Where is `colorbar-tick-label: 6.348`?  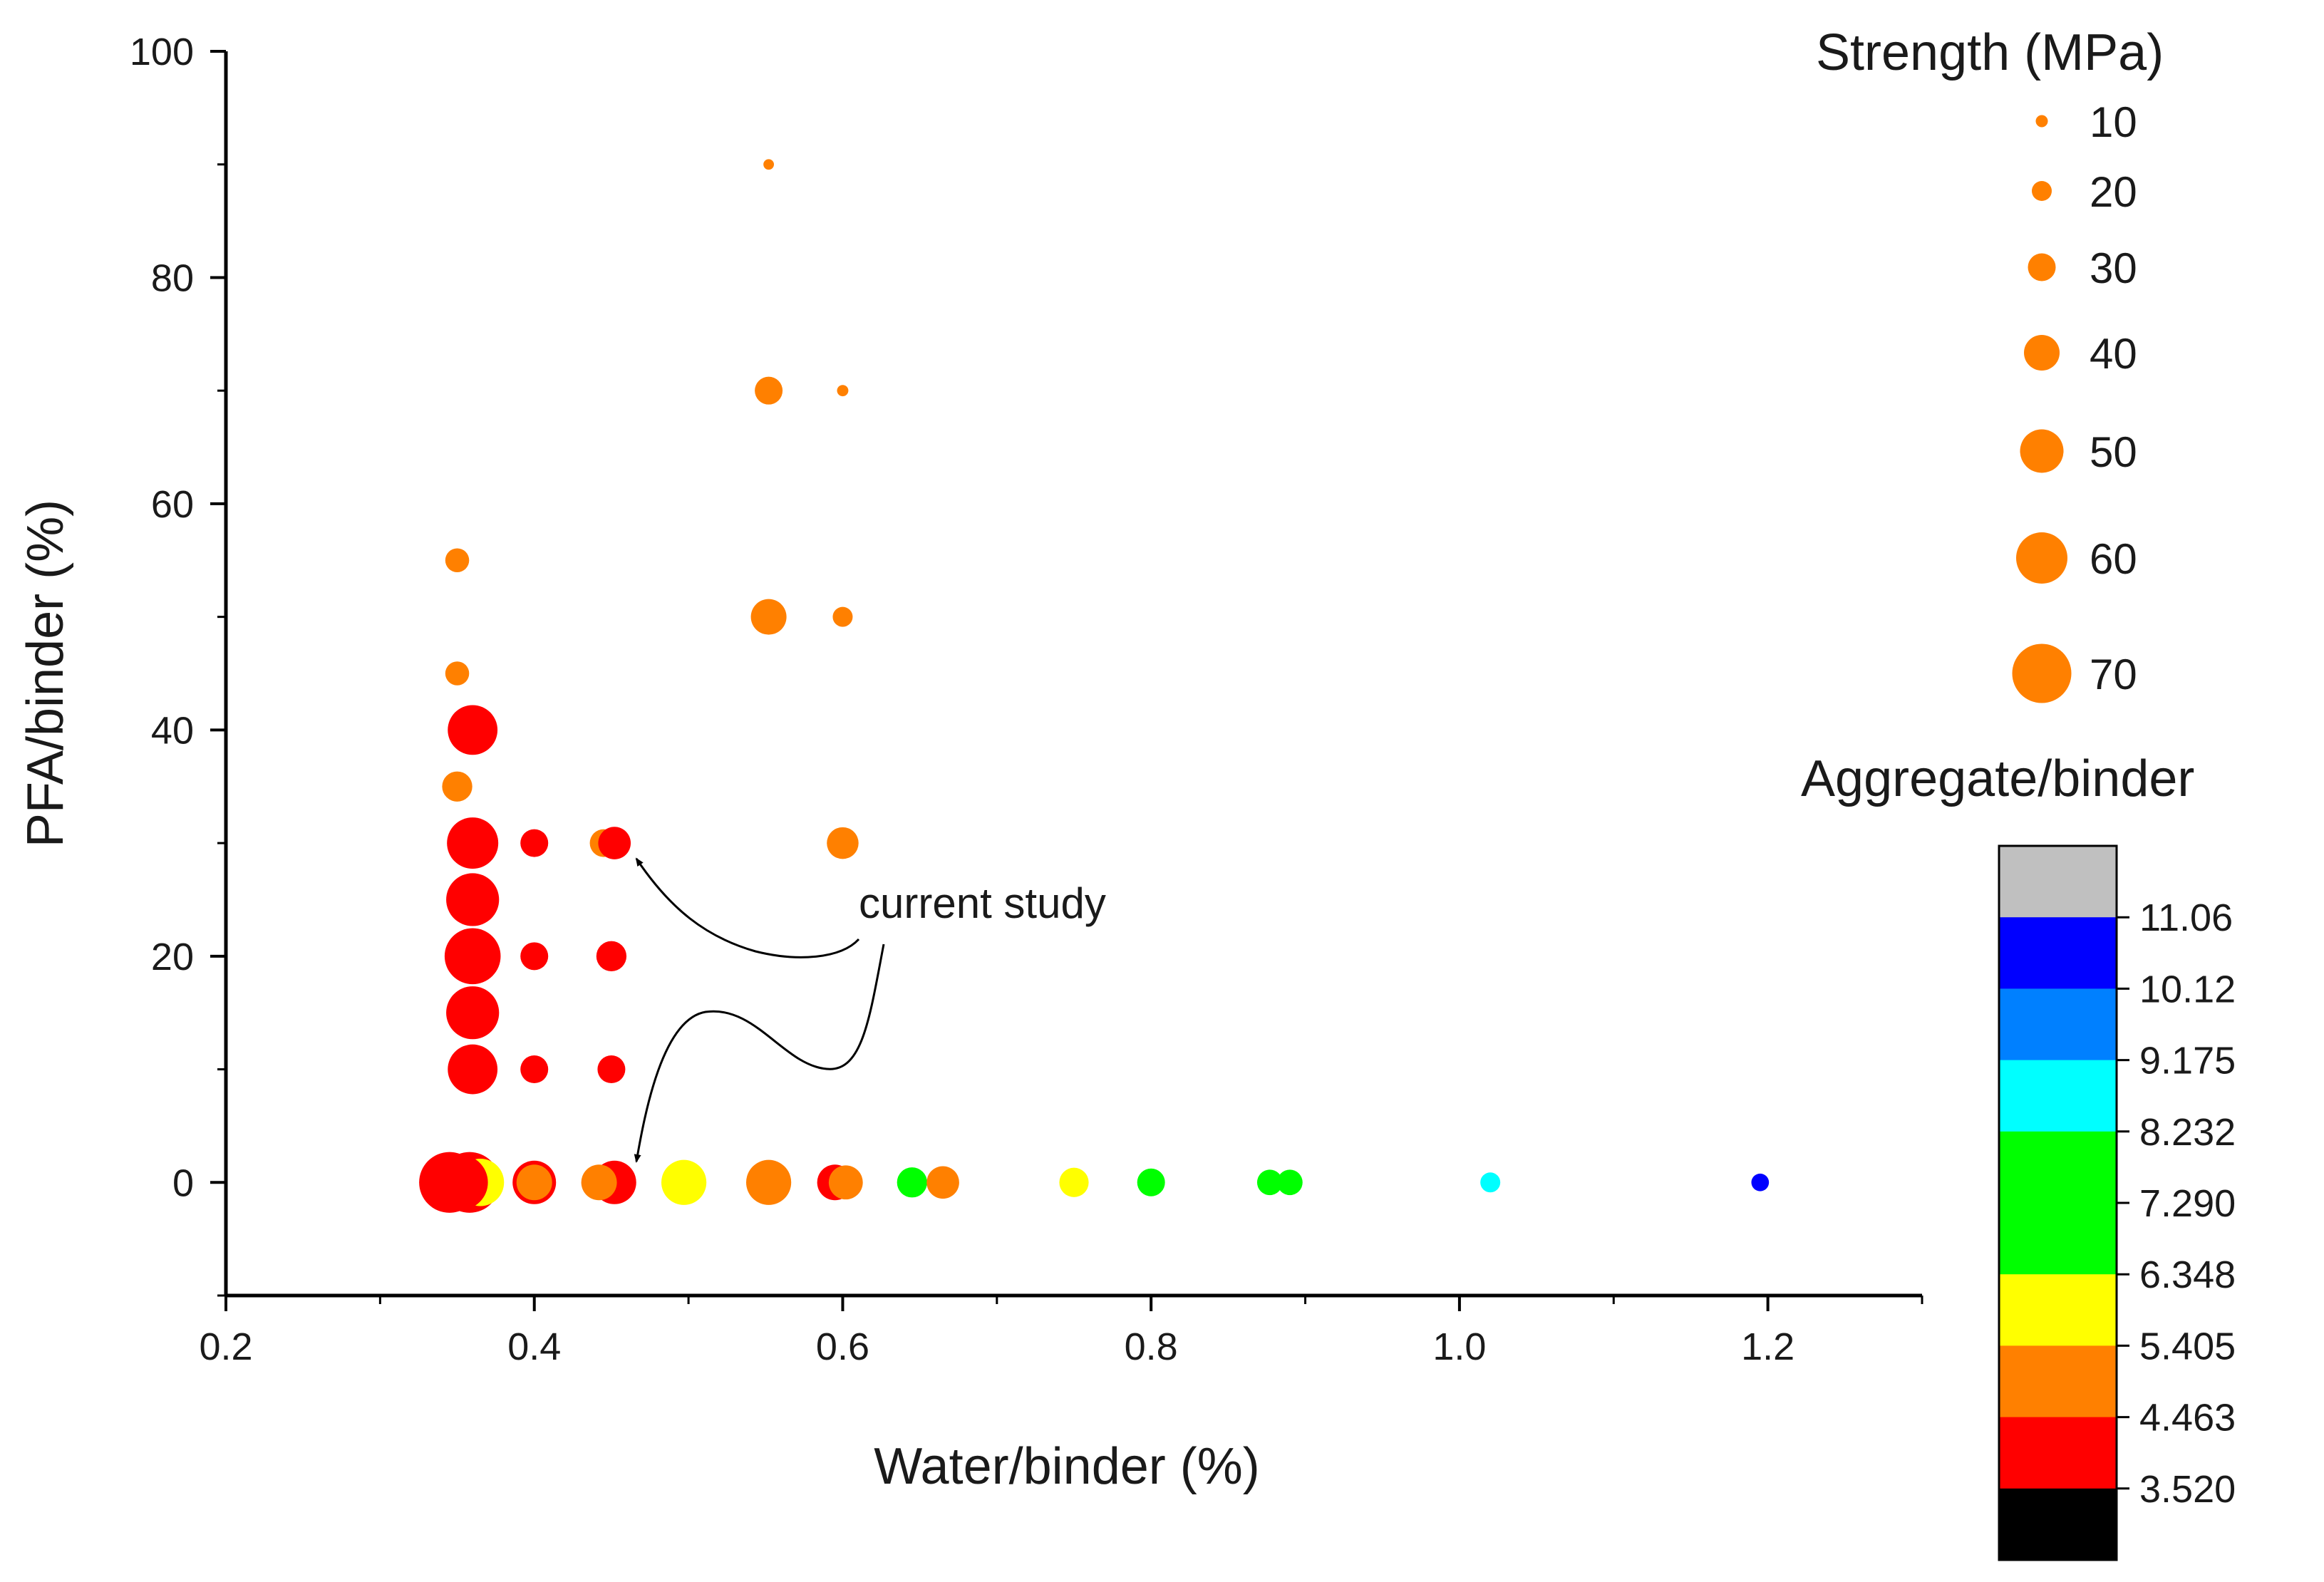
colorbar-tick-label: 6.348 is located at coordinates (2187, 1274).